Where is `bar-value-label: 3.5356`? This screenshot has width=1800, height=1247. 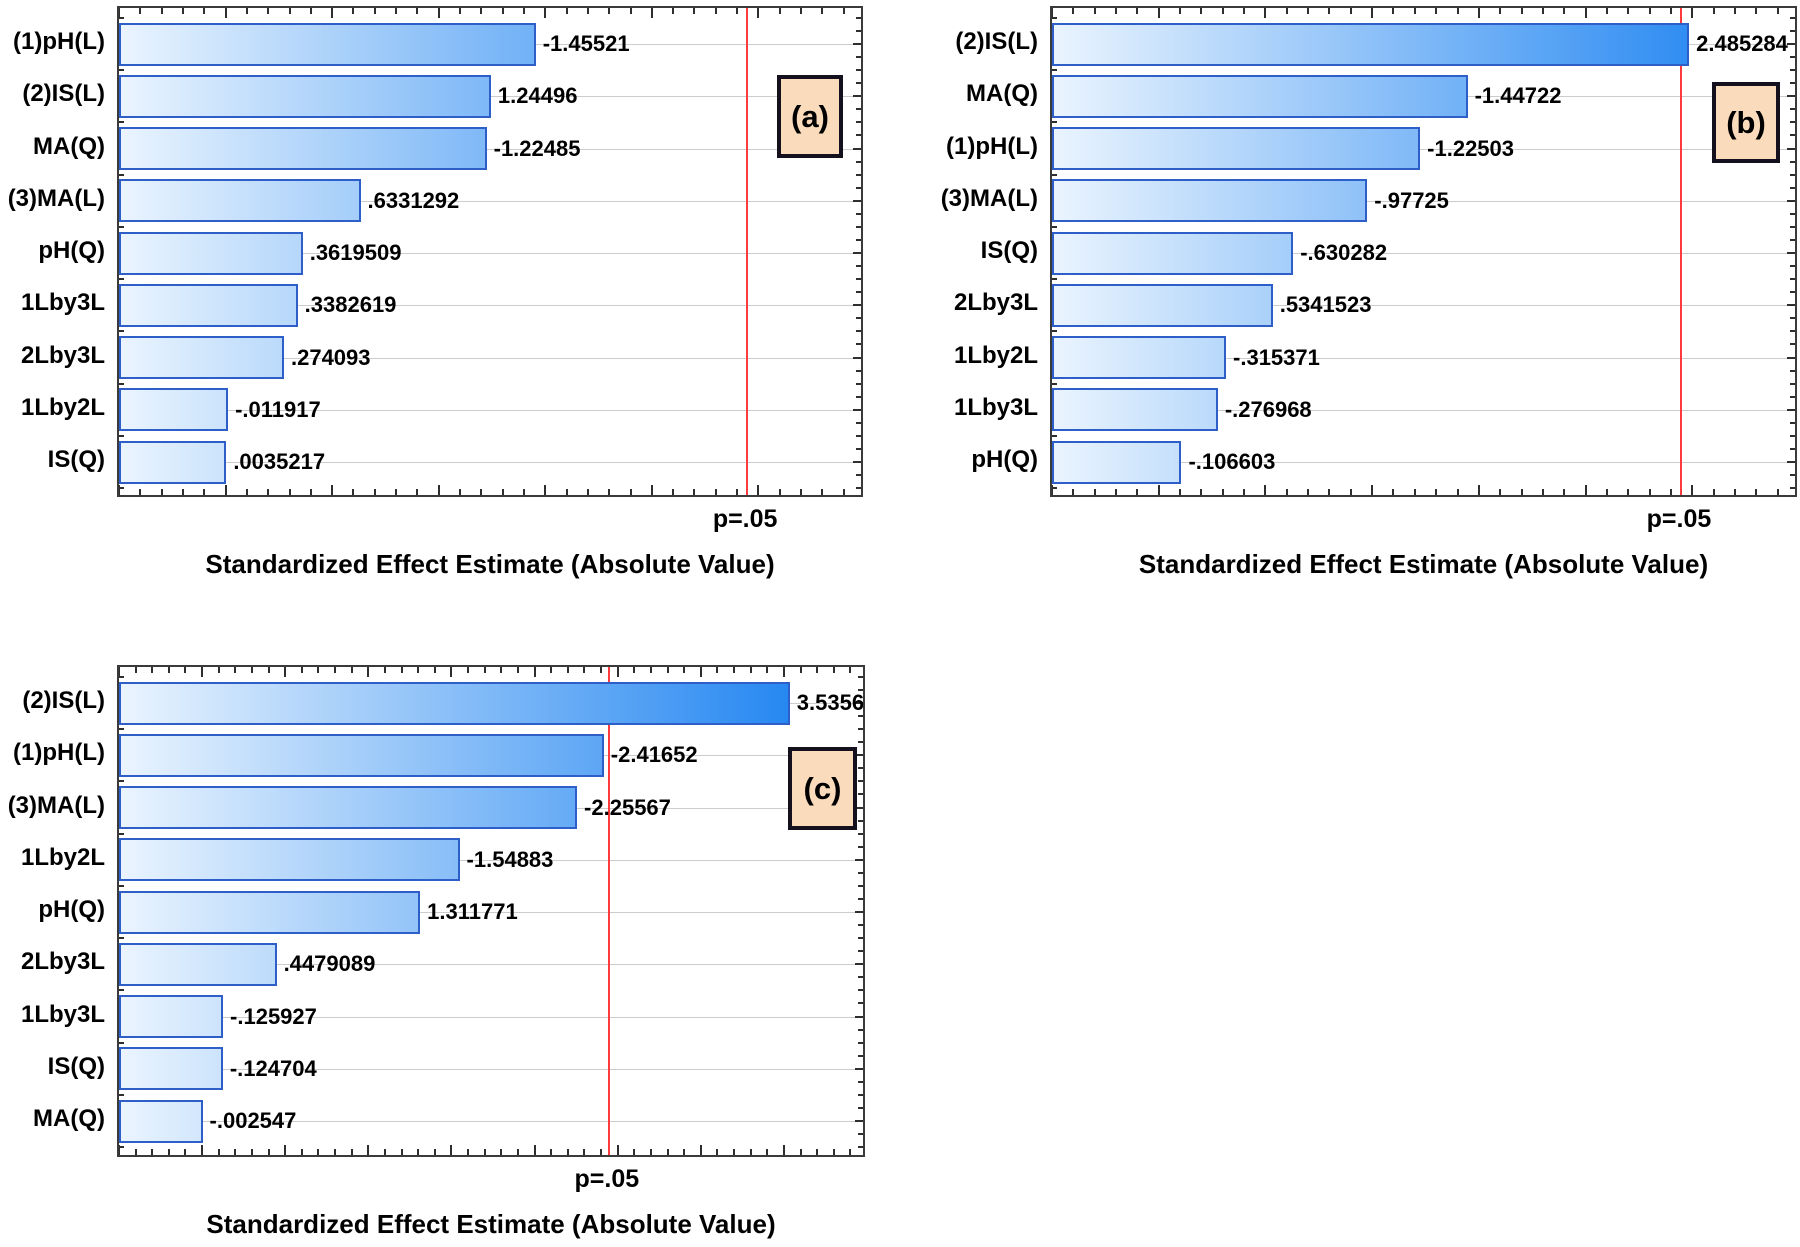 bar-value-label: 3.5356 is located at coordinates (830, 702).